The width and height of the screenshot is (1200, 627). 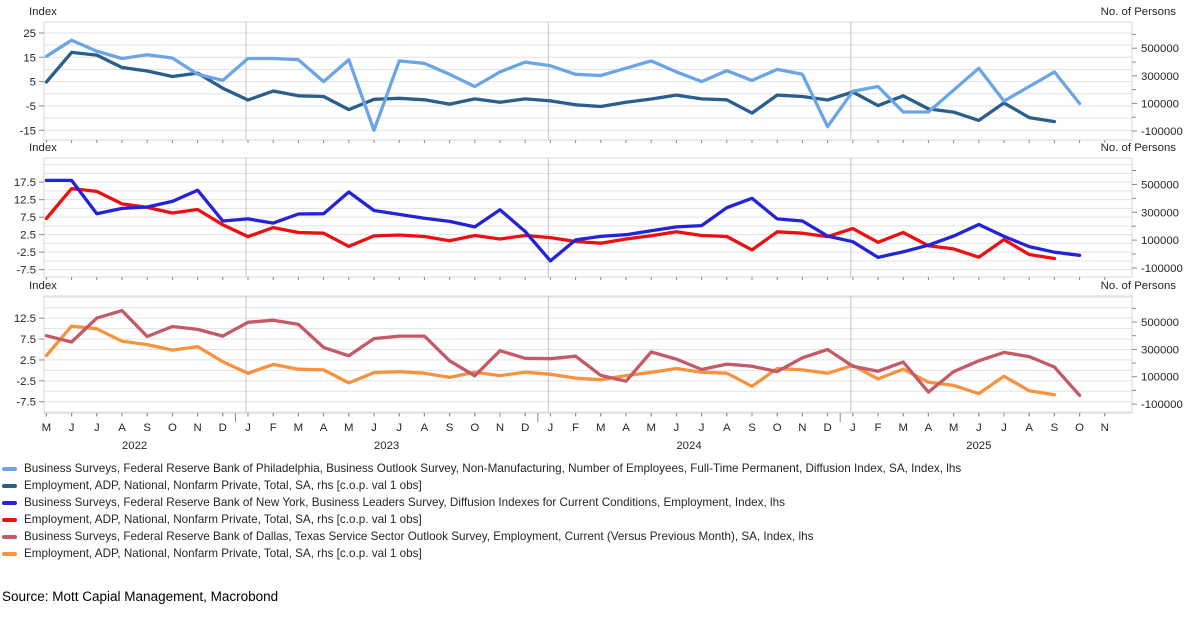 I want to click on svg-text: 2024, so click(x=688, y=446).